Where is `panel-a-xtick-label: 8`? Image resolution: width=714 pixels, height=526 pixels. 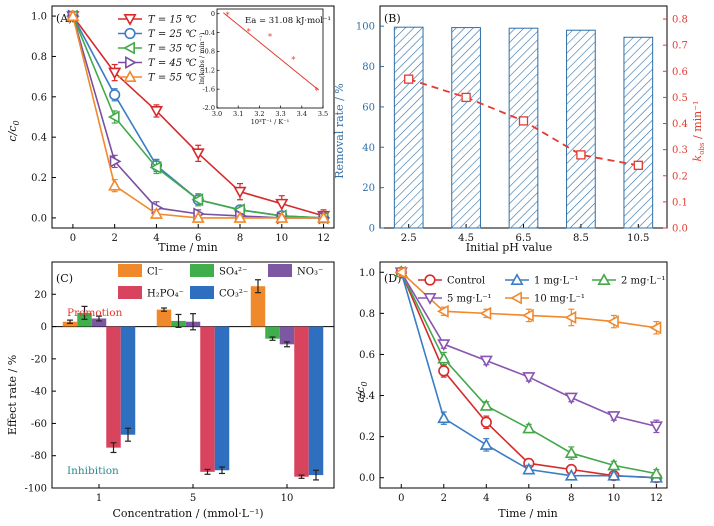
panel-a-xtick-label: 8 is located at coordinates (240, 238).